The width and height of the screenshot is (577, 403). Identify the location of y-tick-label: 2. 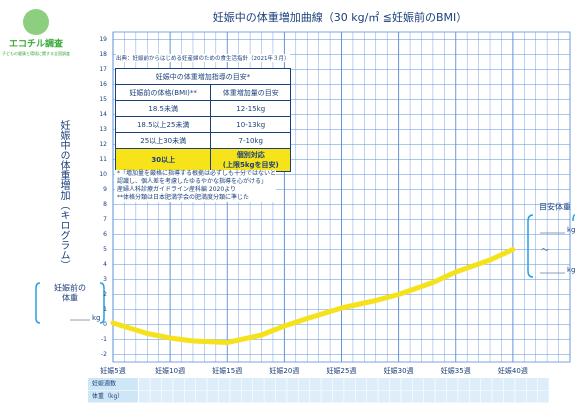
(105, 294).